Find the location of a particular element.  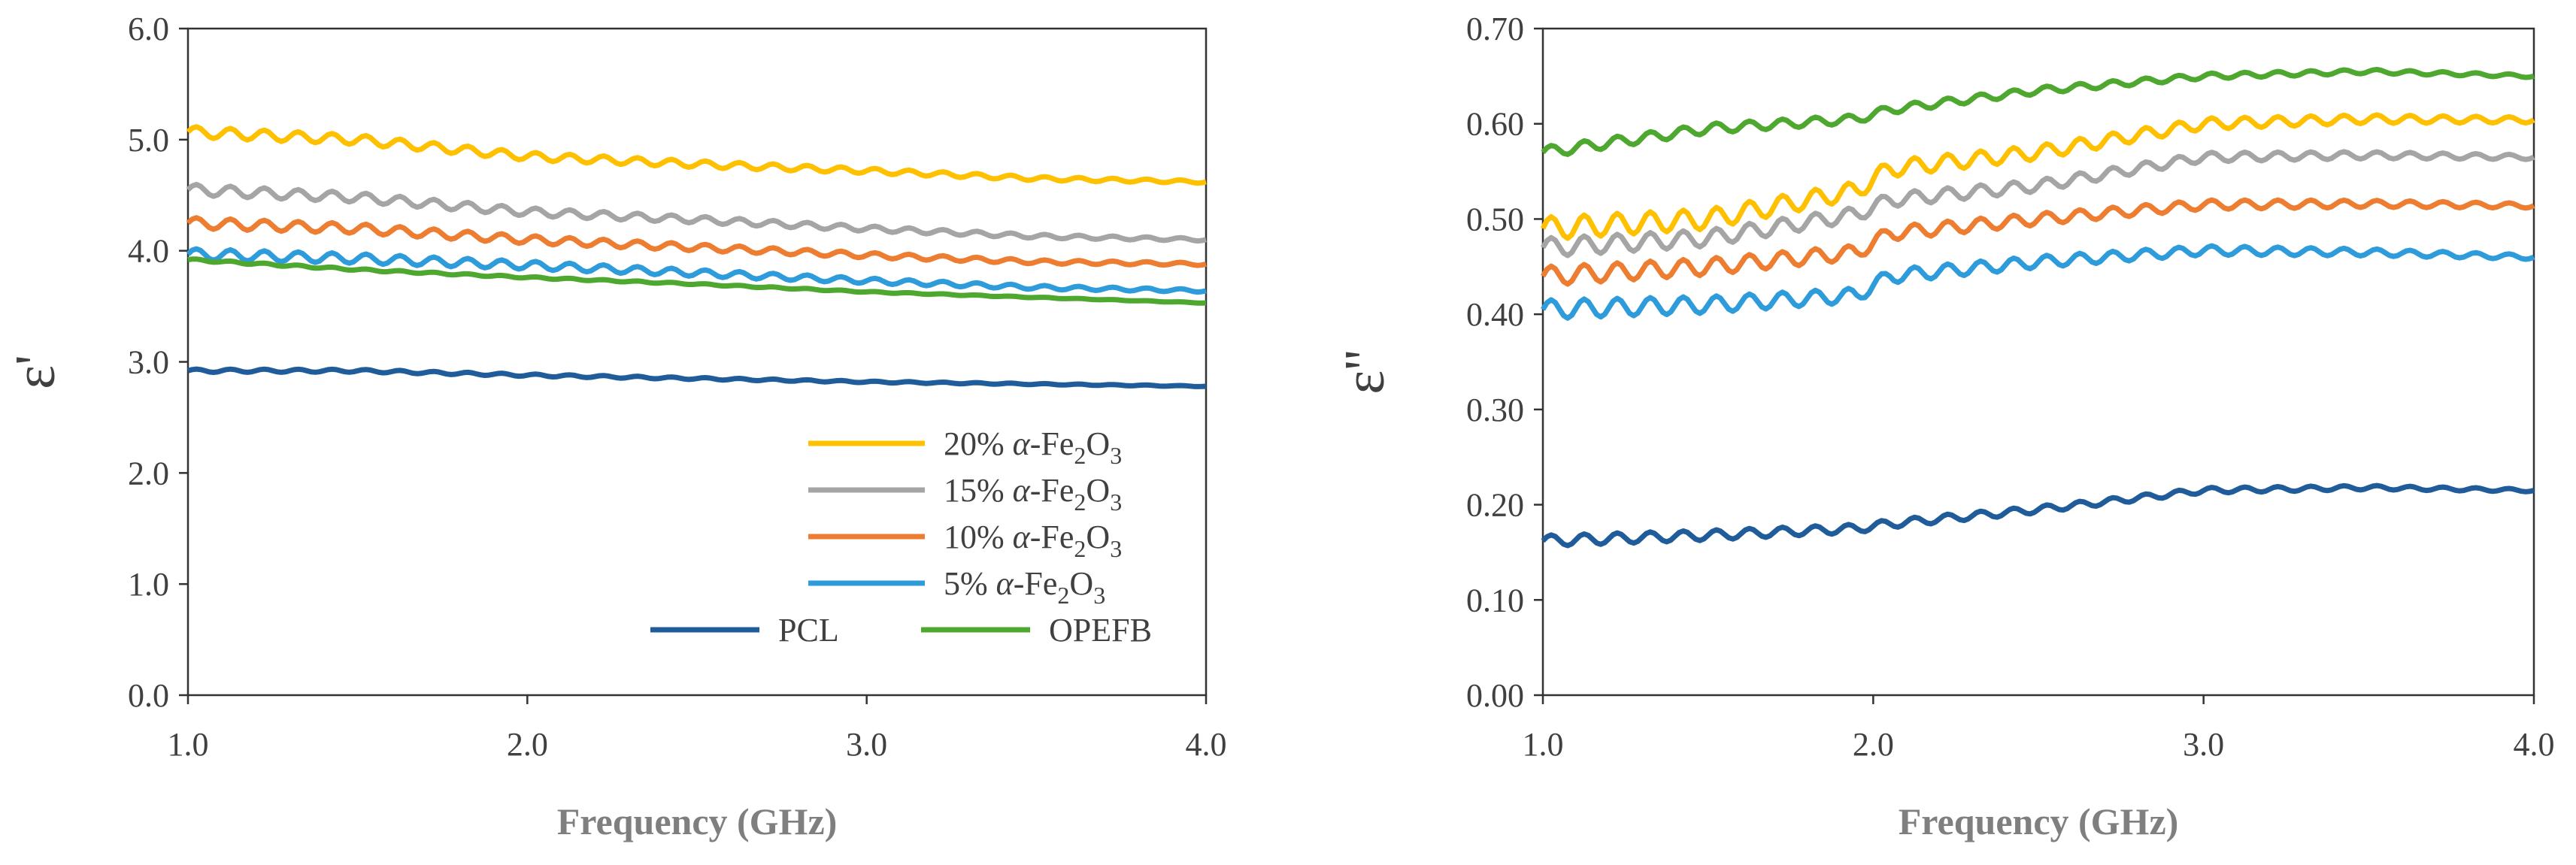

y-axis-title: ε'' is located at coordinates (1364, 371).